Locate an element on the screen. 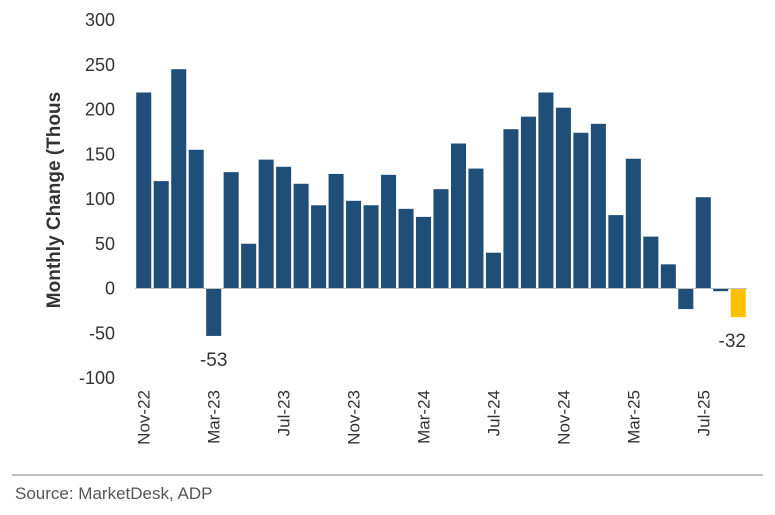 This screenshot has height=515, width=775. source-note: Source: MarketDesk, ADP is located at coordinates (114, 493).